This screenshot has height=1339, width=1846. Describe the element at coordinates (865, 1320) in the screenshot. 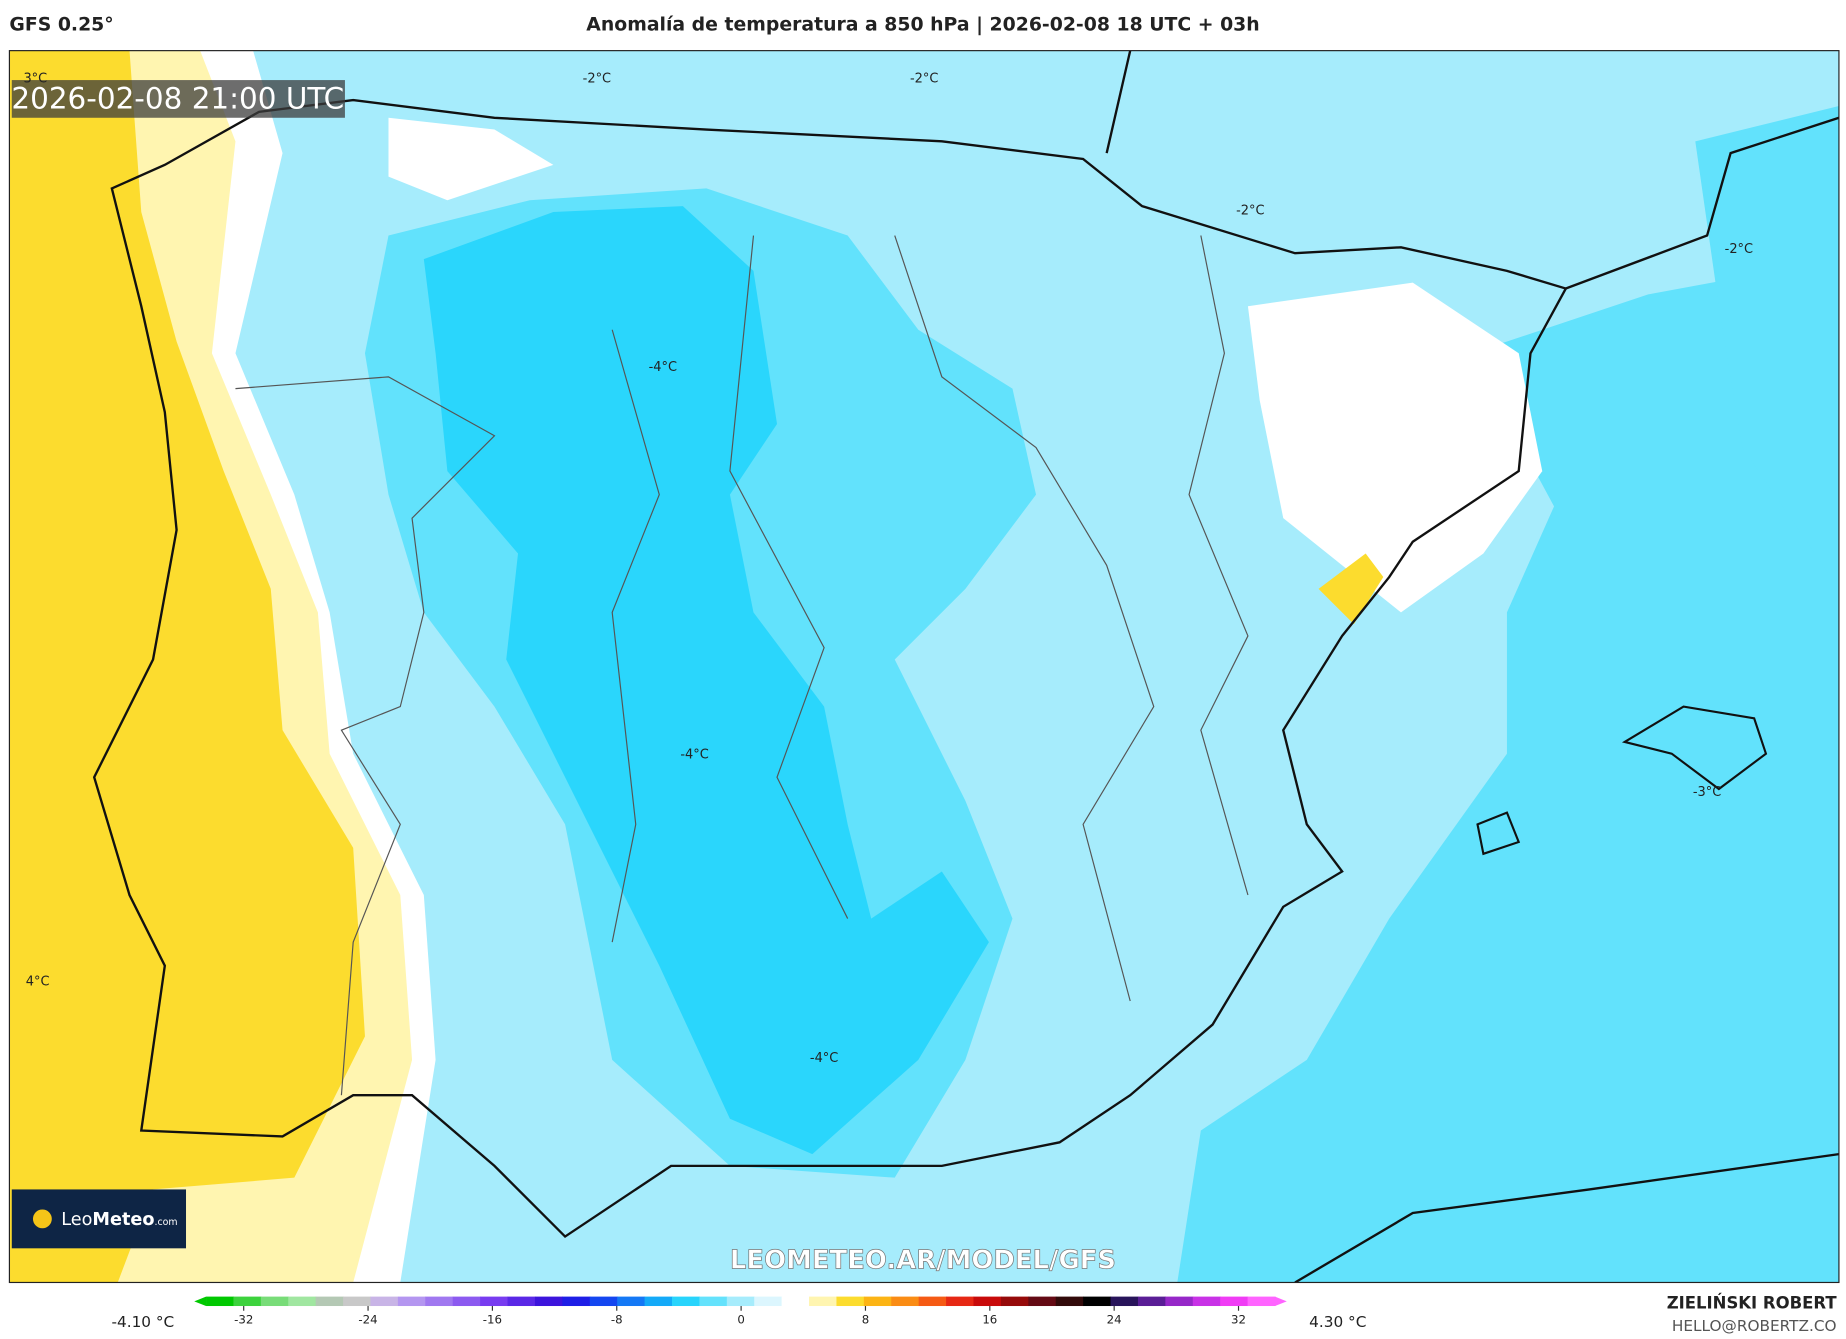

I see `colorbar-tick-label: 8` at that location.